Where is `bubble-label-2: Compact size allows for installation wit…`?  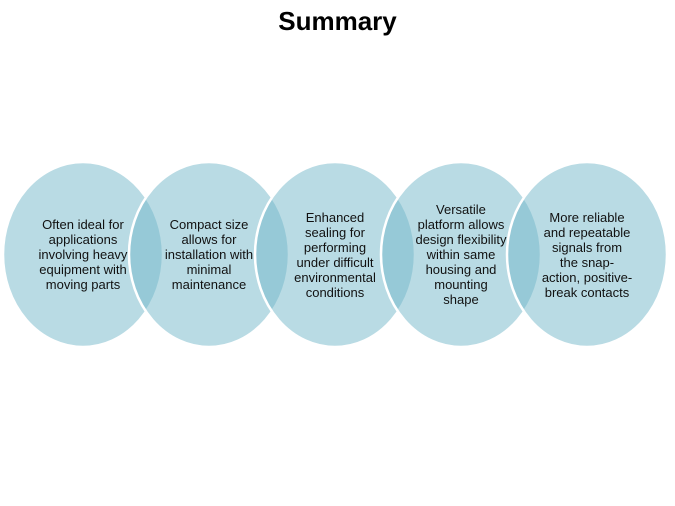
bubble-label-2: Compact size allows for installation wit… is located at coordinates (209, 254).